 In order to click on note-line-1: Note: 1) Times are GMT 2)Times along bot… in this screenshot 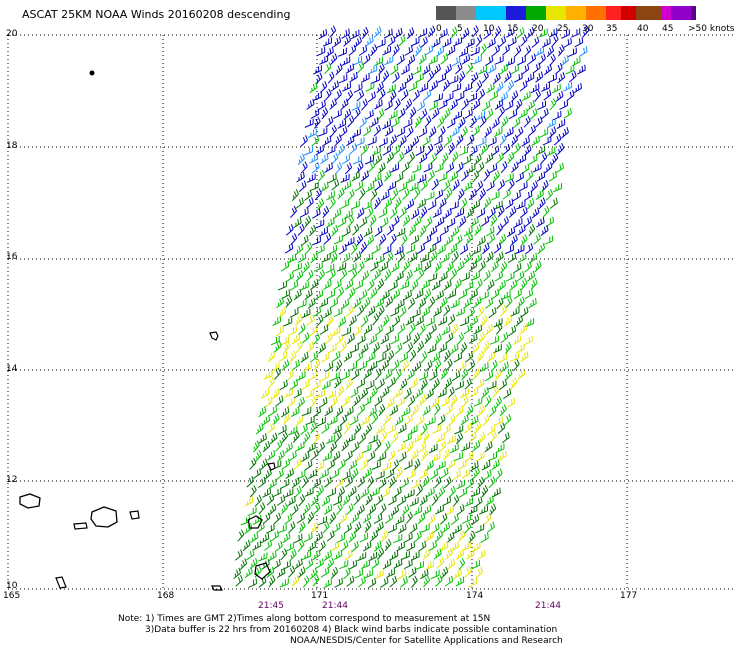, I will do `click(304, 619)`.